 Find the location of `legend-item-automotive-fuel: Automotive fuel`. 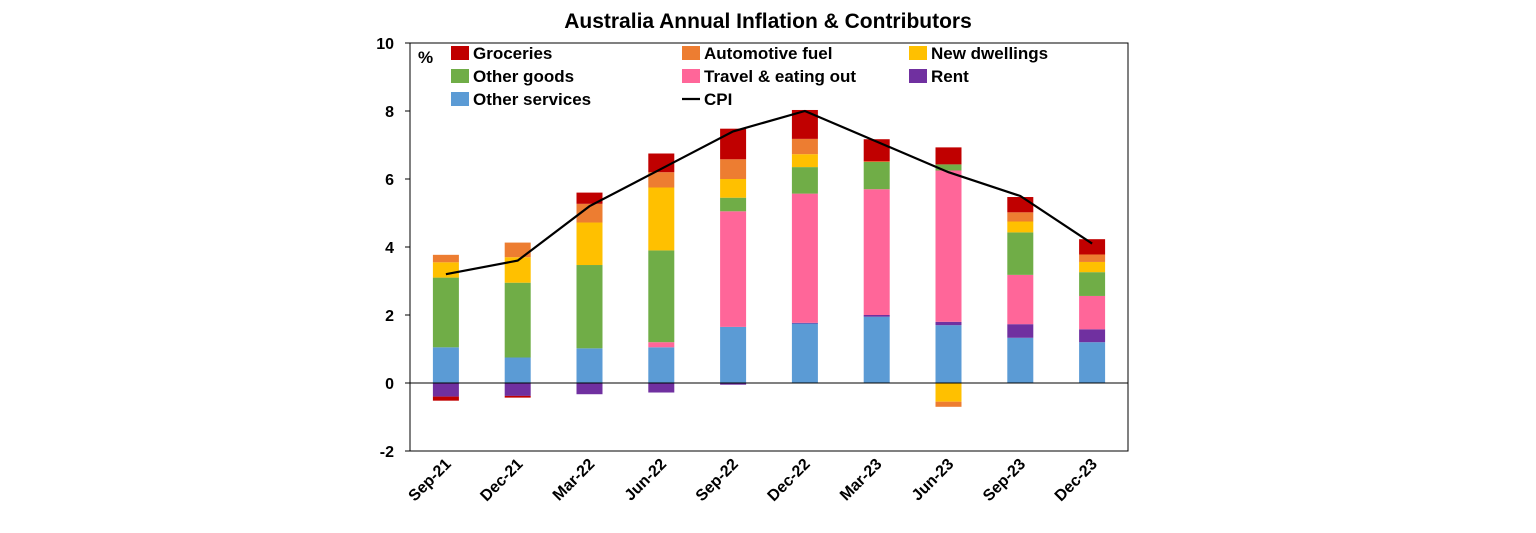

legend-item-automotive-fuel: Automotive fuel is located at coordinates (757, 53).